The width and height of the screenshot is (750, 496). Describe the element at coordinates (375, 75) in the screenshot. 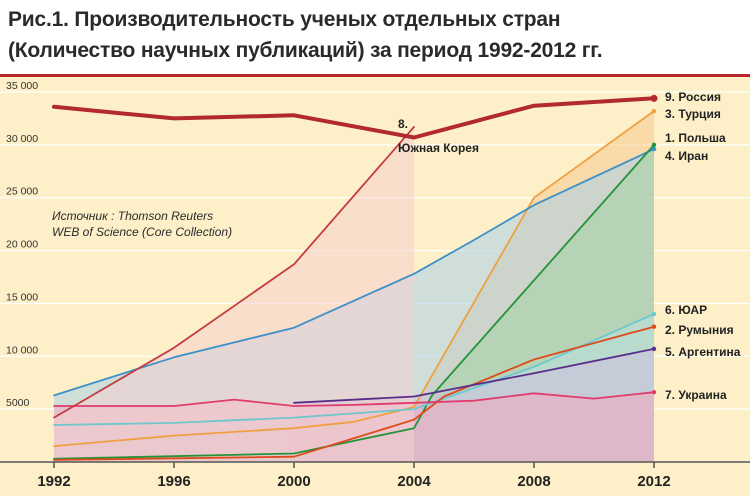

I see `title-rule` at that location.